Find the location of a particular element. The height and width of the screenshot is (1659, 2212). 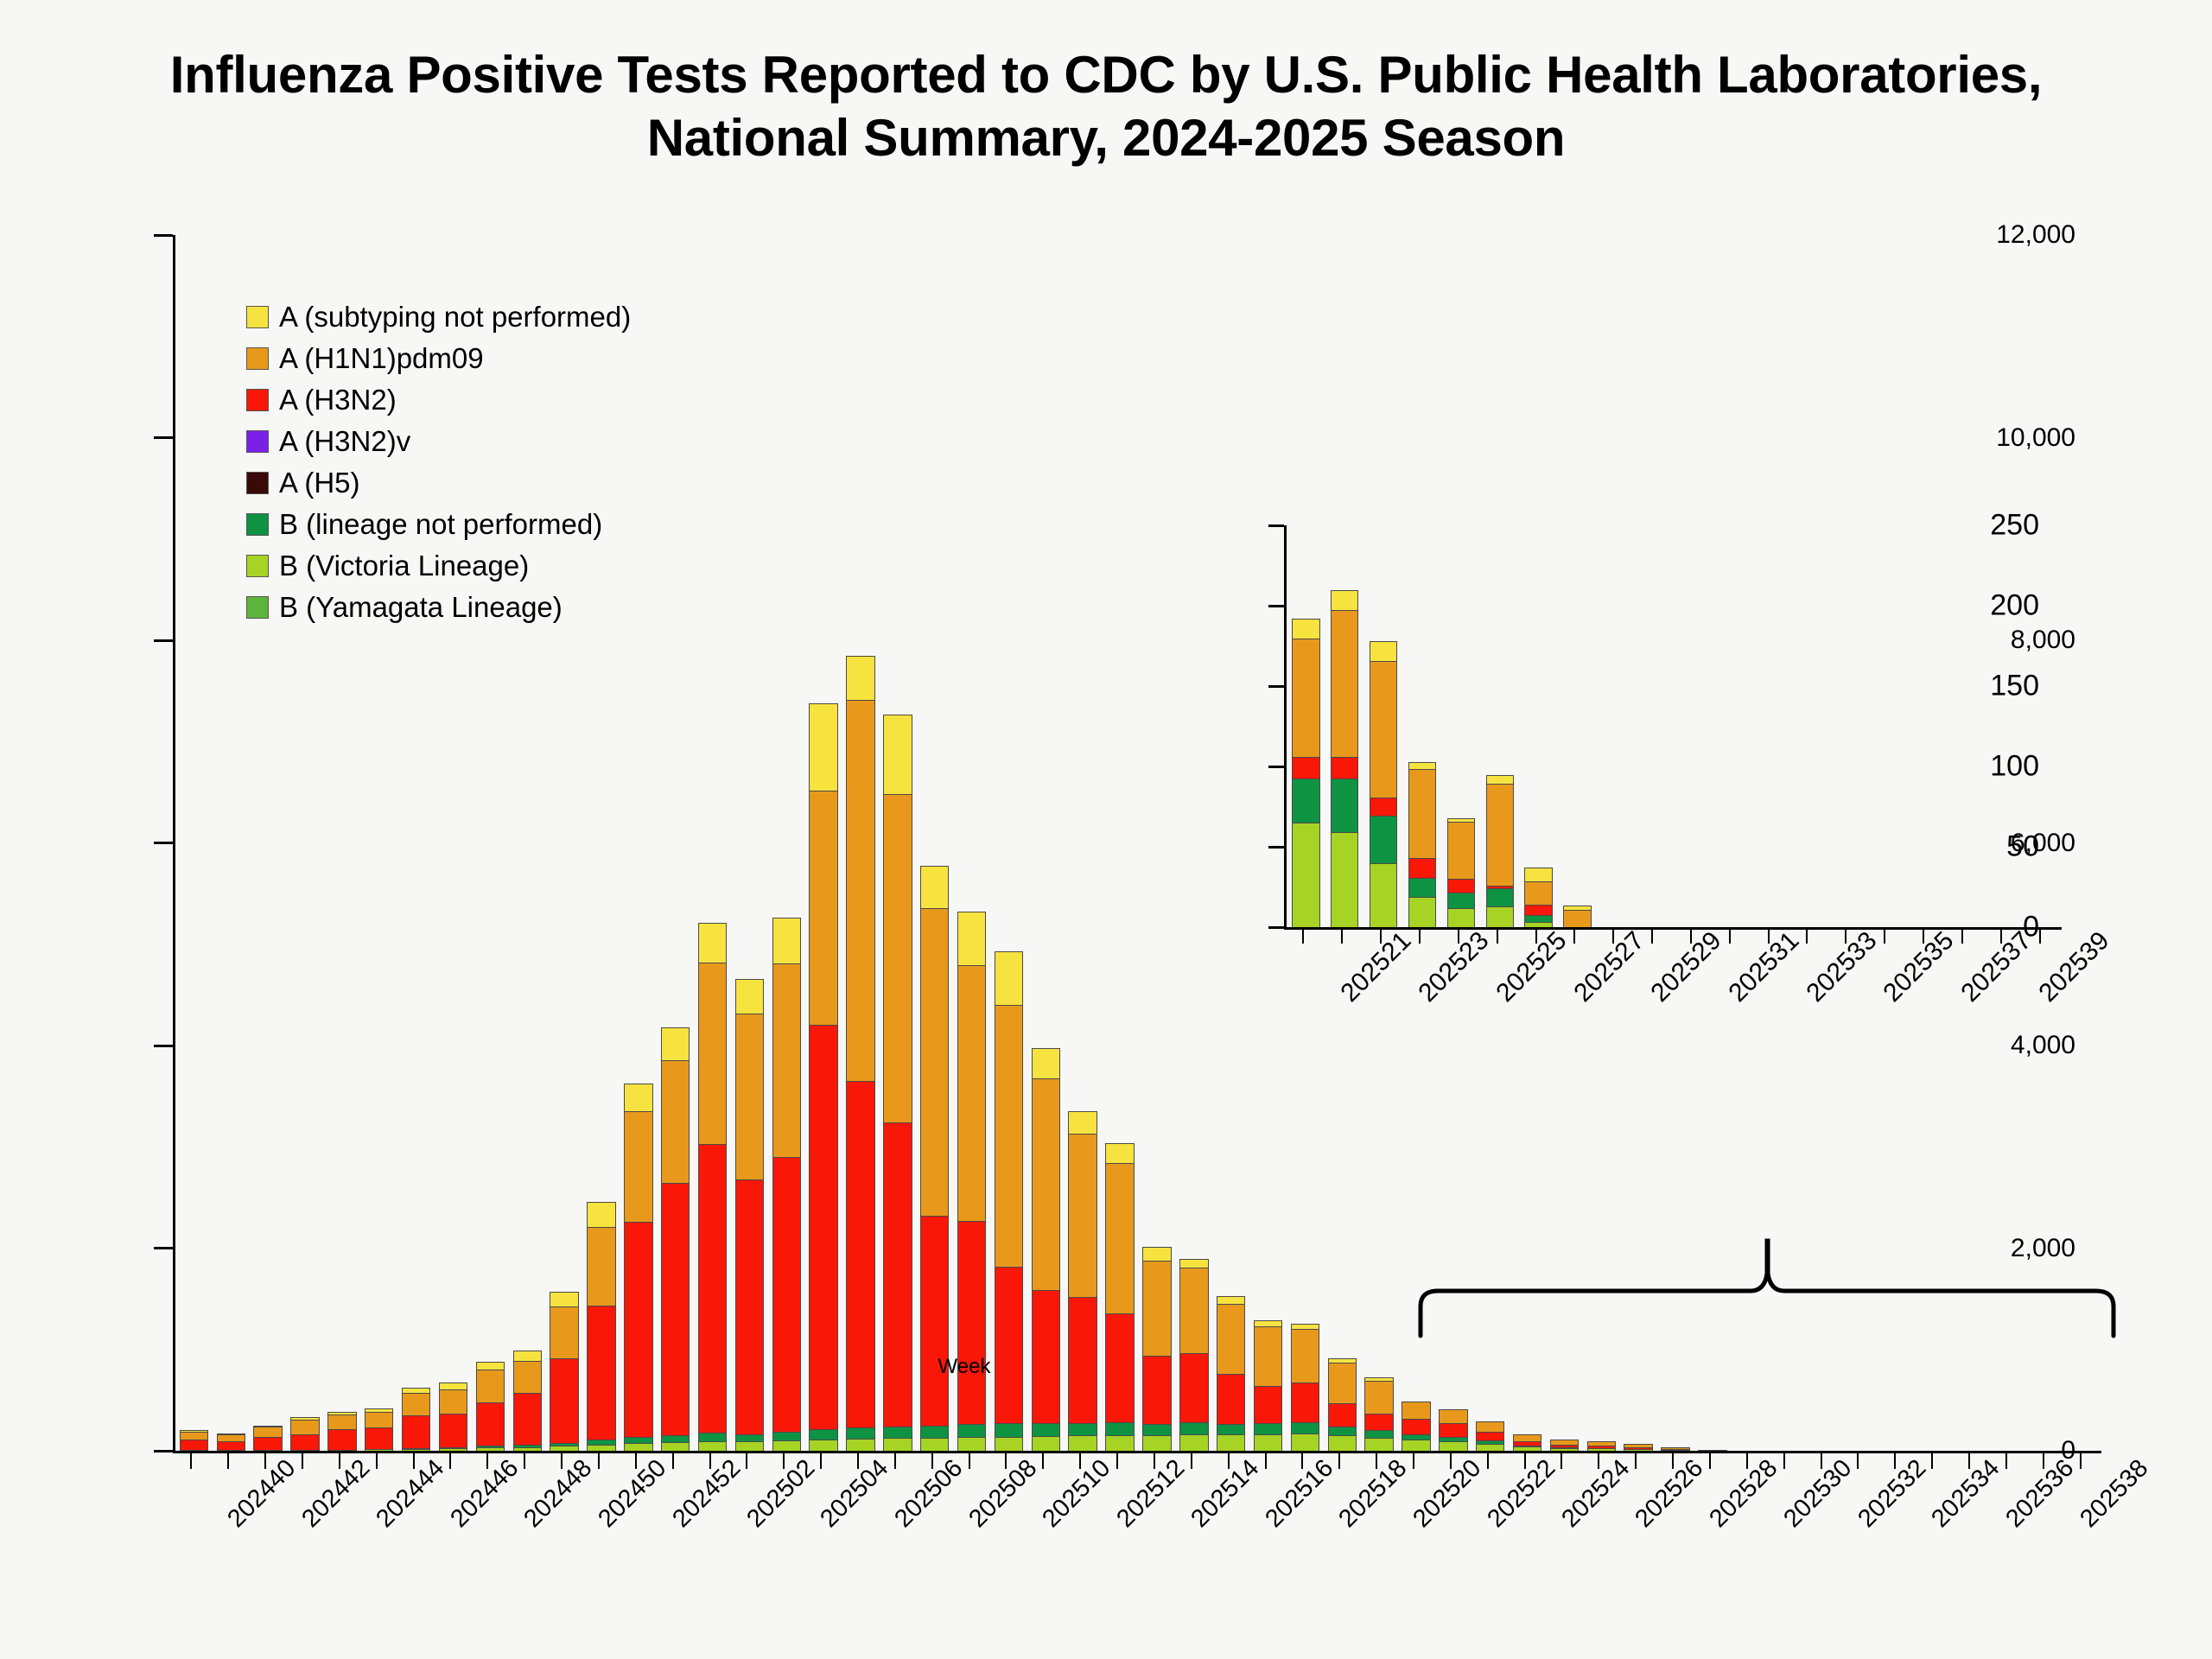

legend-item-label: A (H3N2)v is located at coordinates (345, 441).